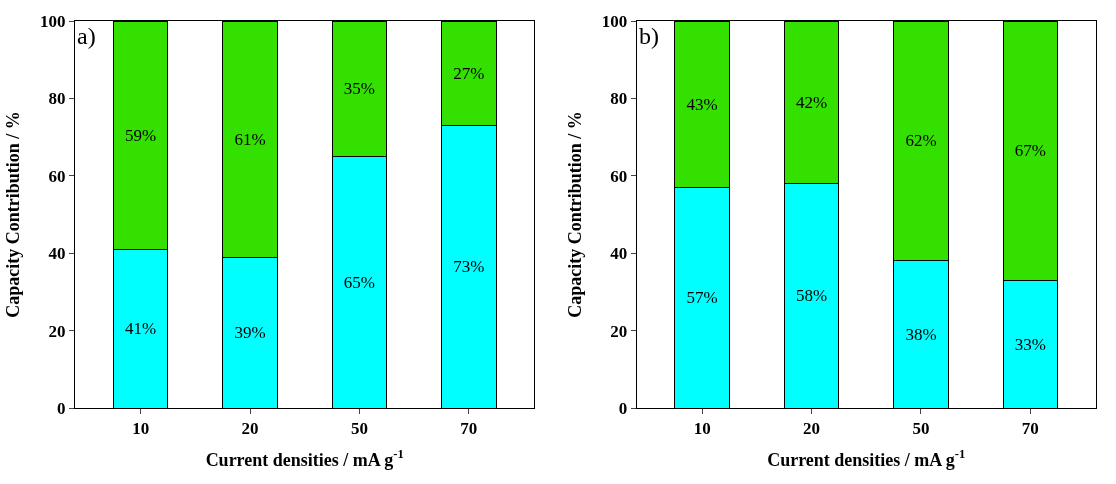  What do you see at coordinates (250, 139) in the screenshot?
I see `data-label: 61%` at bounding box center [250, 139].